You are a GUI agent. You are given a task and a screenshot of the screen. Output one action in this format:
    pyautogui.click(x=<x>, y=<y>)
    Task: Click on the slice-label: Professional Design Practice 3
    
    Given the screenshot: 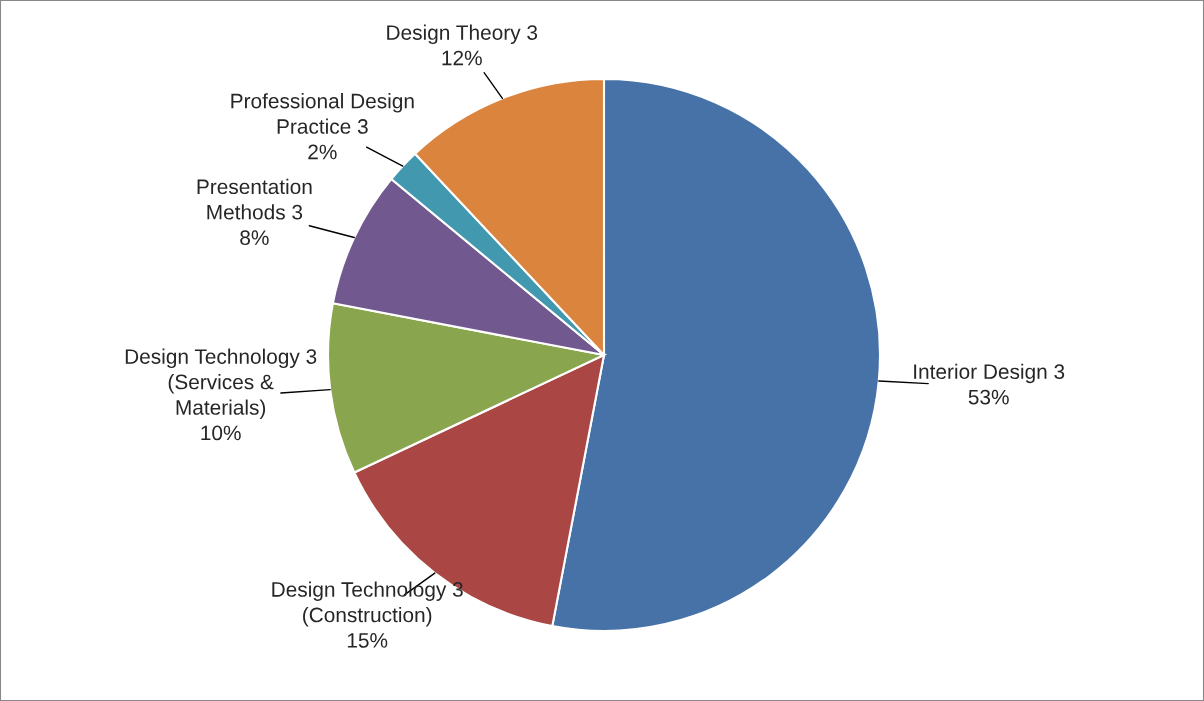 What is the action you would take?
    pyautogui.click(x=322, y=113)
    